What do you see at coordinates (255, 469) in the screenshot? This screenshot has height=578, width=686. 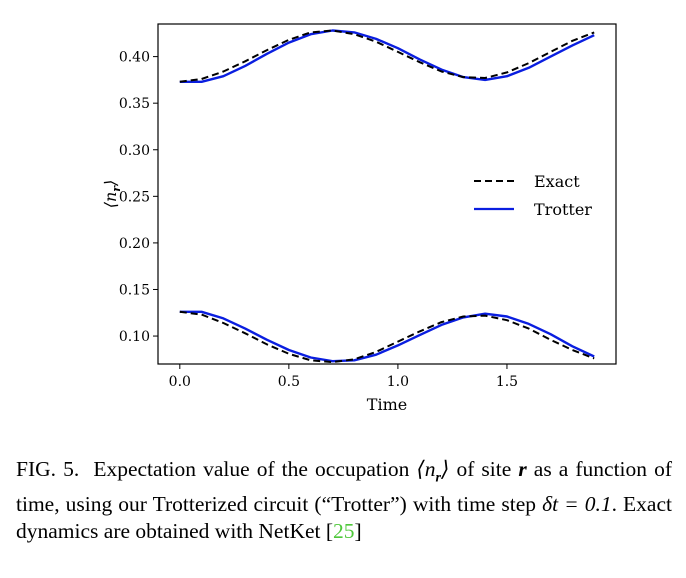 I see `caption-text-1: Expectation value of the occupation` at bounding box center [255, 469].